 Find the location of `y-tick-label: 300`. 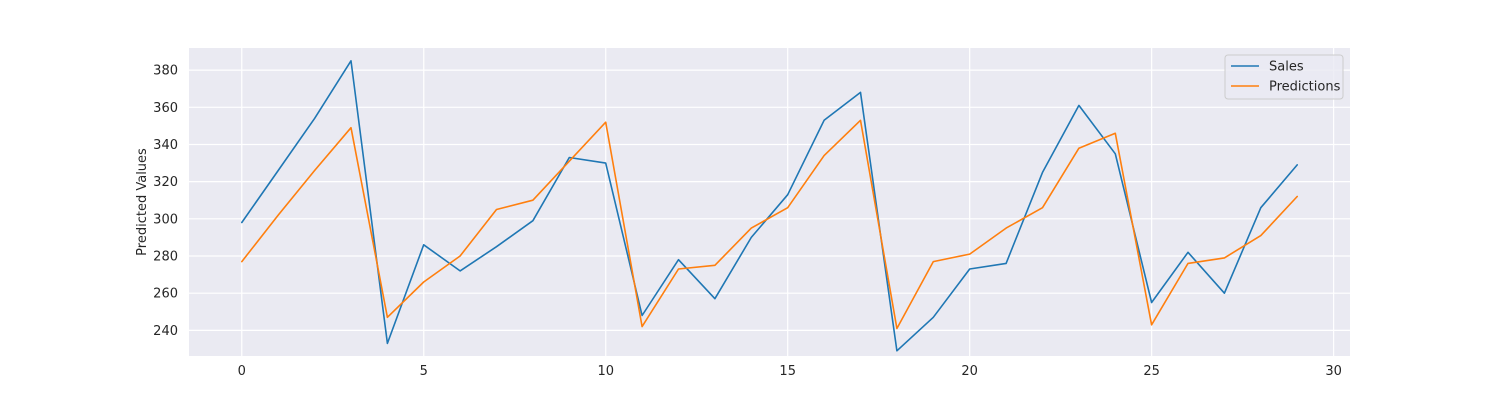

y-tick-label: 300 is located at coordinates (165, 219).